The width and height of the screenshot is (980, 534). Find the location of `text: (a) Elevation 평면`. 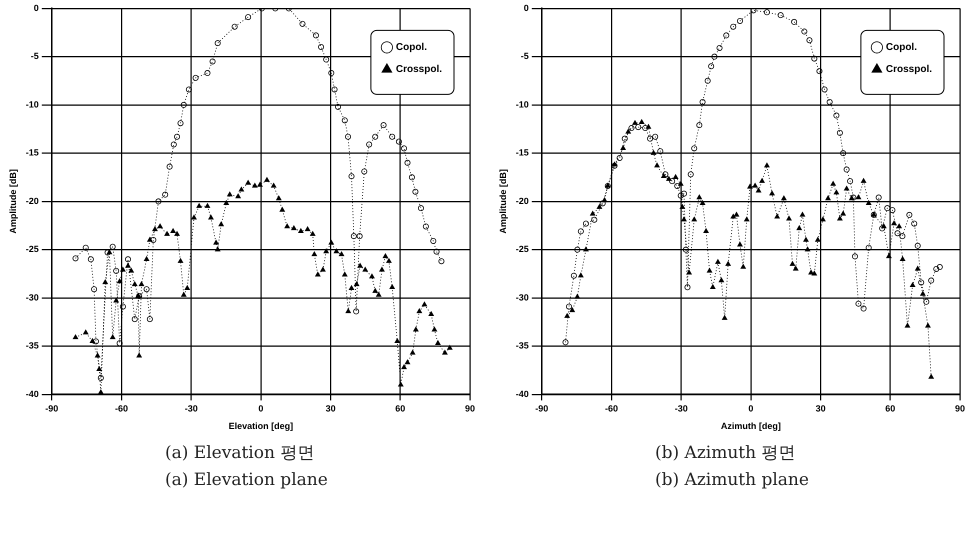

text: (a) Elevation 평면 is located at coordinates (240, 453).